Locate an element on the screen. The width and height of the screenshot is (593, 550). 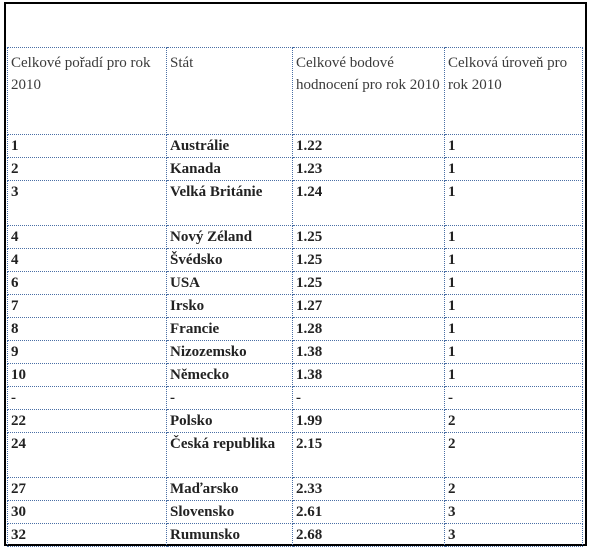
cell-score: 2.15 is located at coordinates (368, 455).